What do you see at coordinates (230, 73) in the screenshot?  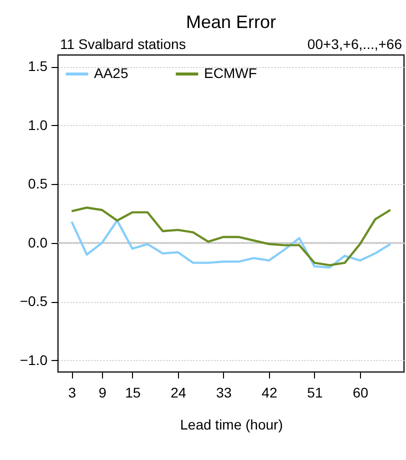 I see `legend-label: ECMWF` at bounding box center [230, 73].